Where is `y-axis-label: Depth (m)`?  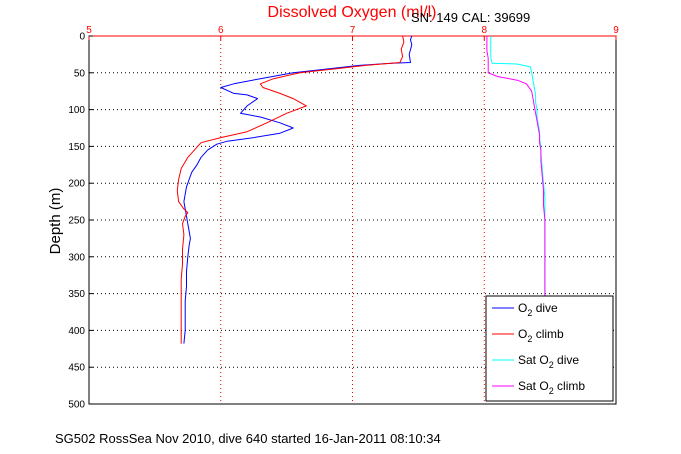 y-axis-label: Depth (m) is located at coordinates (55, 221).